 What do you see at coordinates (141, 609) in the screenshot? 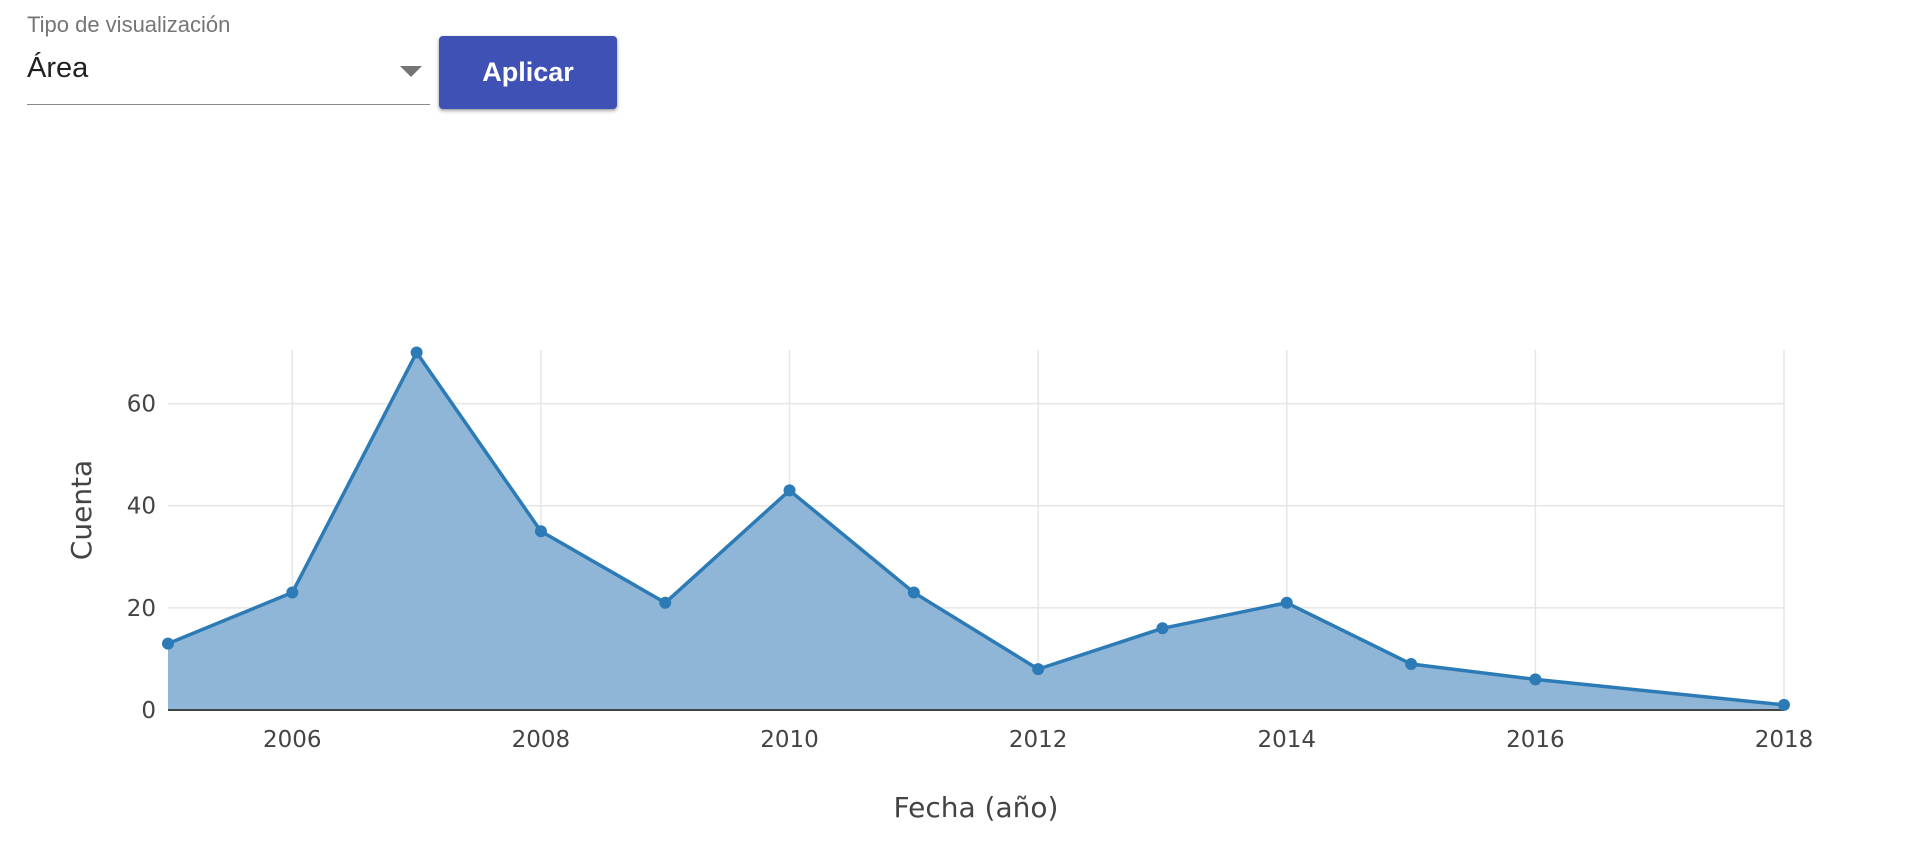
I see `y-tick-label: 20` at bounding box center [141, 609].